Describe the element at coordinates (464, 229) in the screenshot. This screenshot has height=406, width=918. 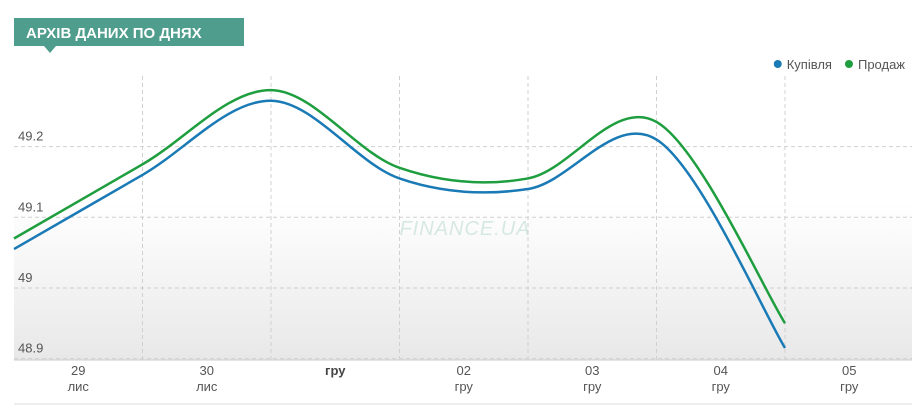
I see `watermark: FINANCE.UA` at that location.